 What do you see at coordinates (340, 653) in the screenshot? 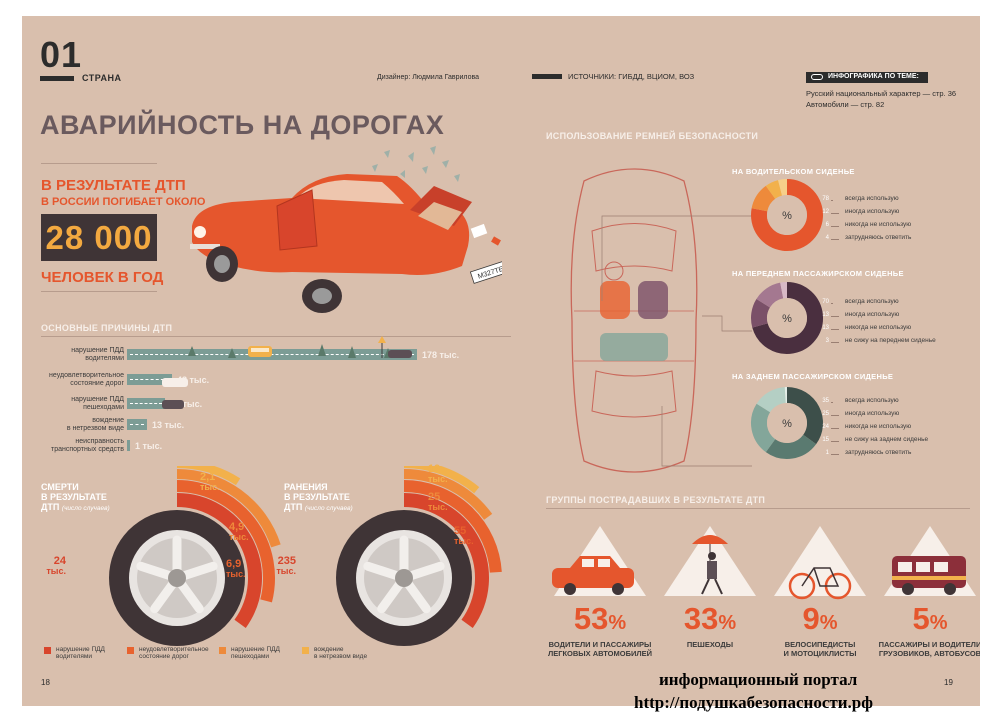
I see `legend-label: вождение в нетрезвом виде` at bounding box center [340, 653].